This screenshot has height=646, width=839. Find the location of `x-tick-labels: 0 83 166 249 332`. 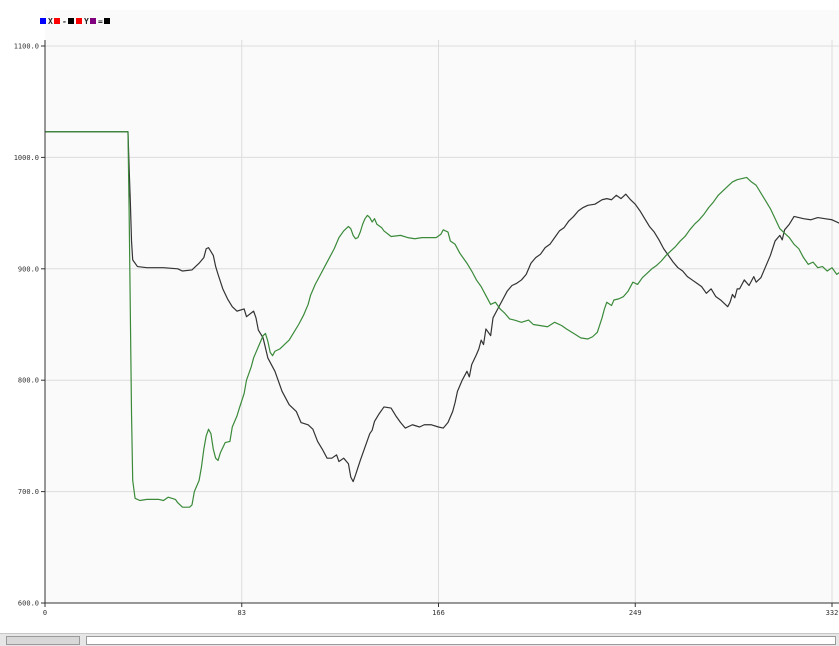

x-tick-labels: 0 83 166 249 332 is located at coordinates (440, 613).